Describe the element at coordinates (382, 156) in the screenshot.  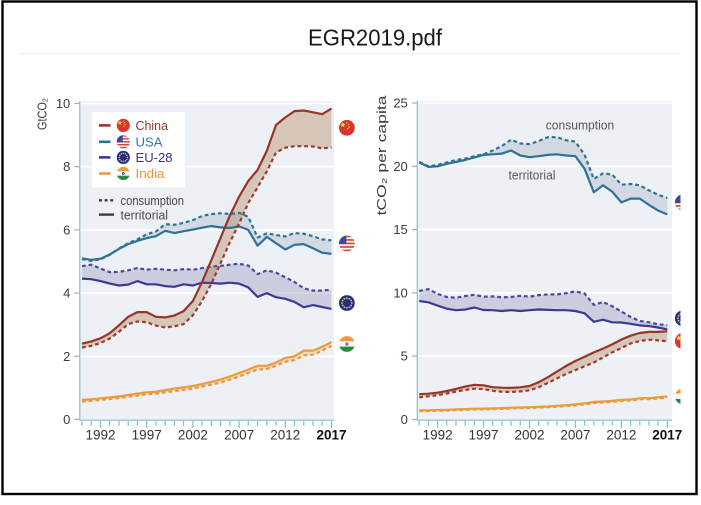
I see `svg-text: tCO₂ per capita` at that location.